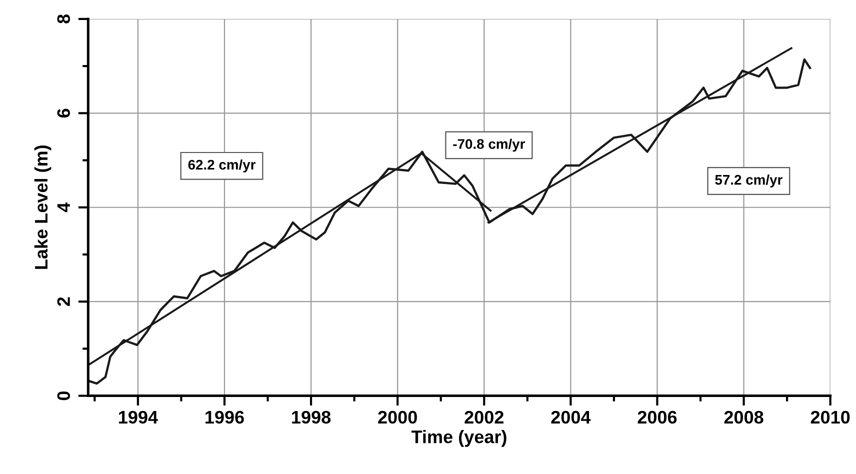  Describe the element at coordinates (63, 113) in the screenshot. I see `y-tick-label: 6` at that location.